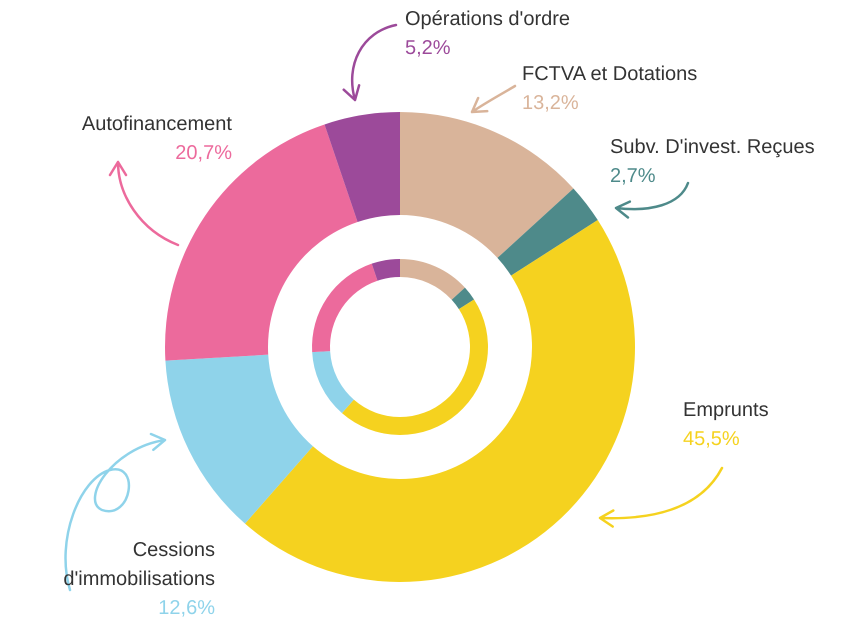 Image resolution: width=860 pixels, height=618 pixels. What do you see at coordinates (428, 48) in the screenshot?
I see `text: 5,2%` at bounding box center [428, 48].